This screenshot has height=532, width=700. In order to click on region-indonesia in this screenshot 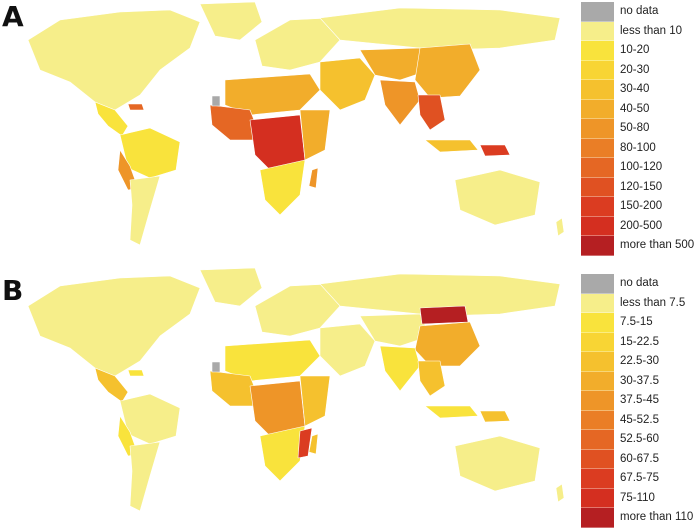, I will do `click(451, 146)`.